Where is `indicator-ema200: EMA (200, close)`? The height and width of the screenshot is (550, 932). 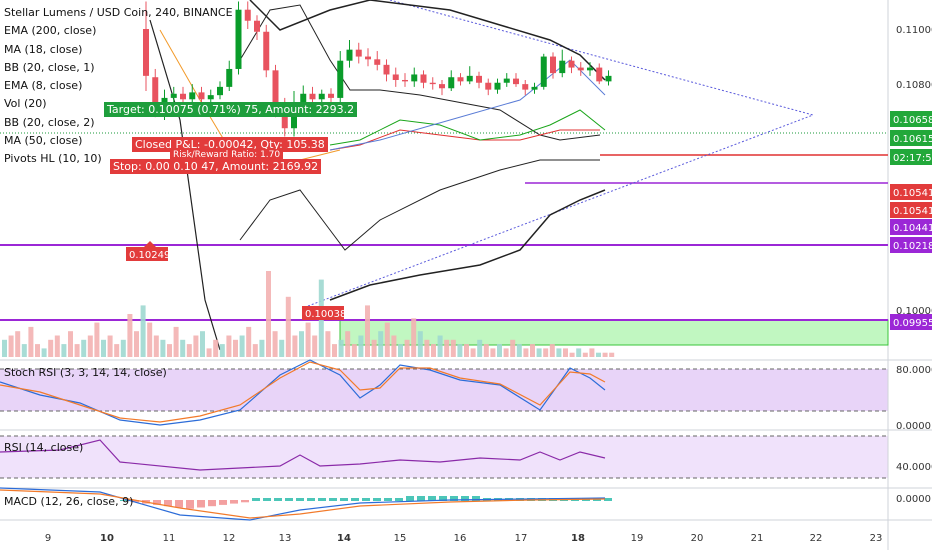 indicator-ema200: EMA (200, close) is located at coordinates (50, 31).